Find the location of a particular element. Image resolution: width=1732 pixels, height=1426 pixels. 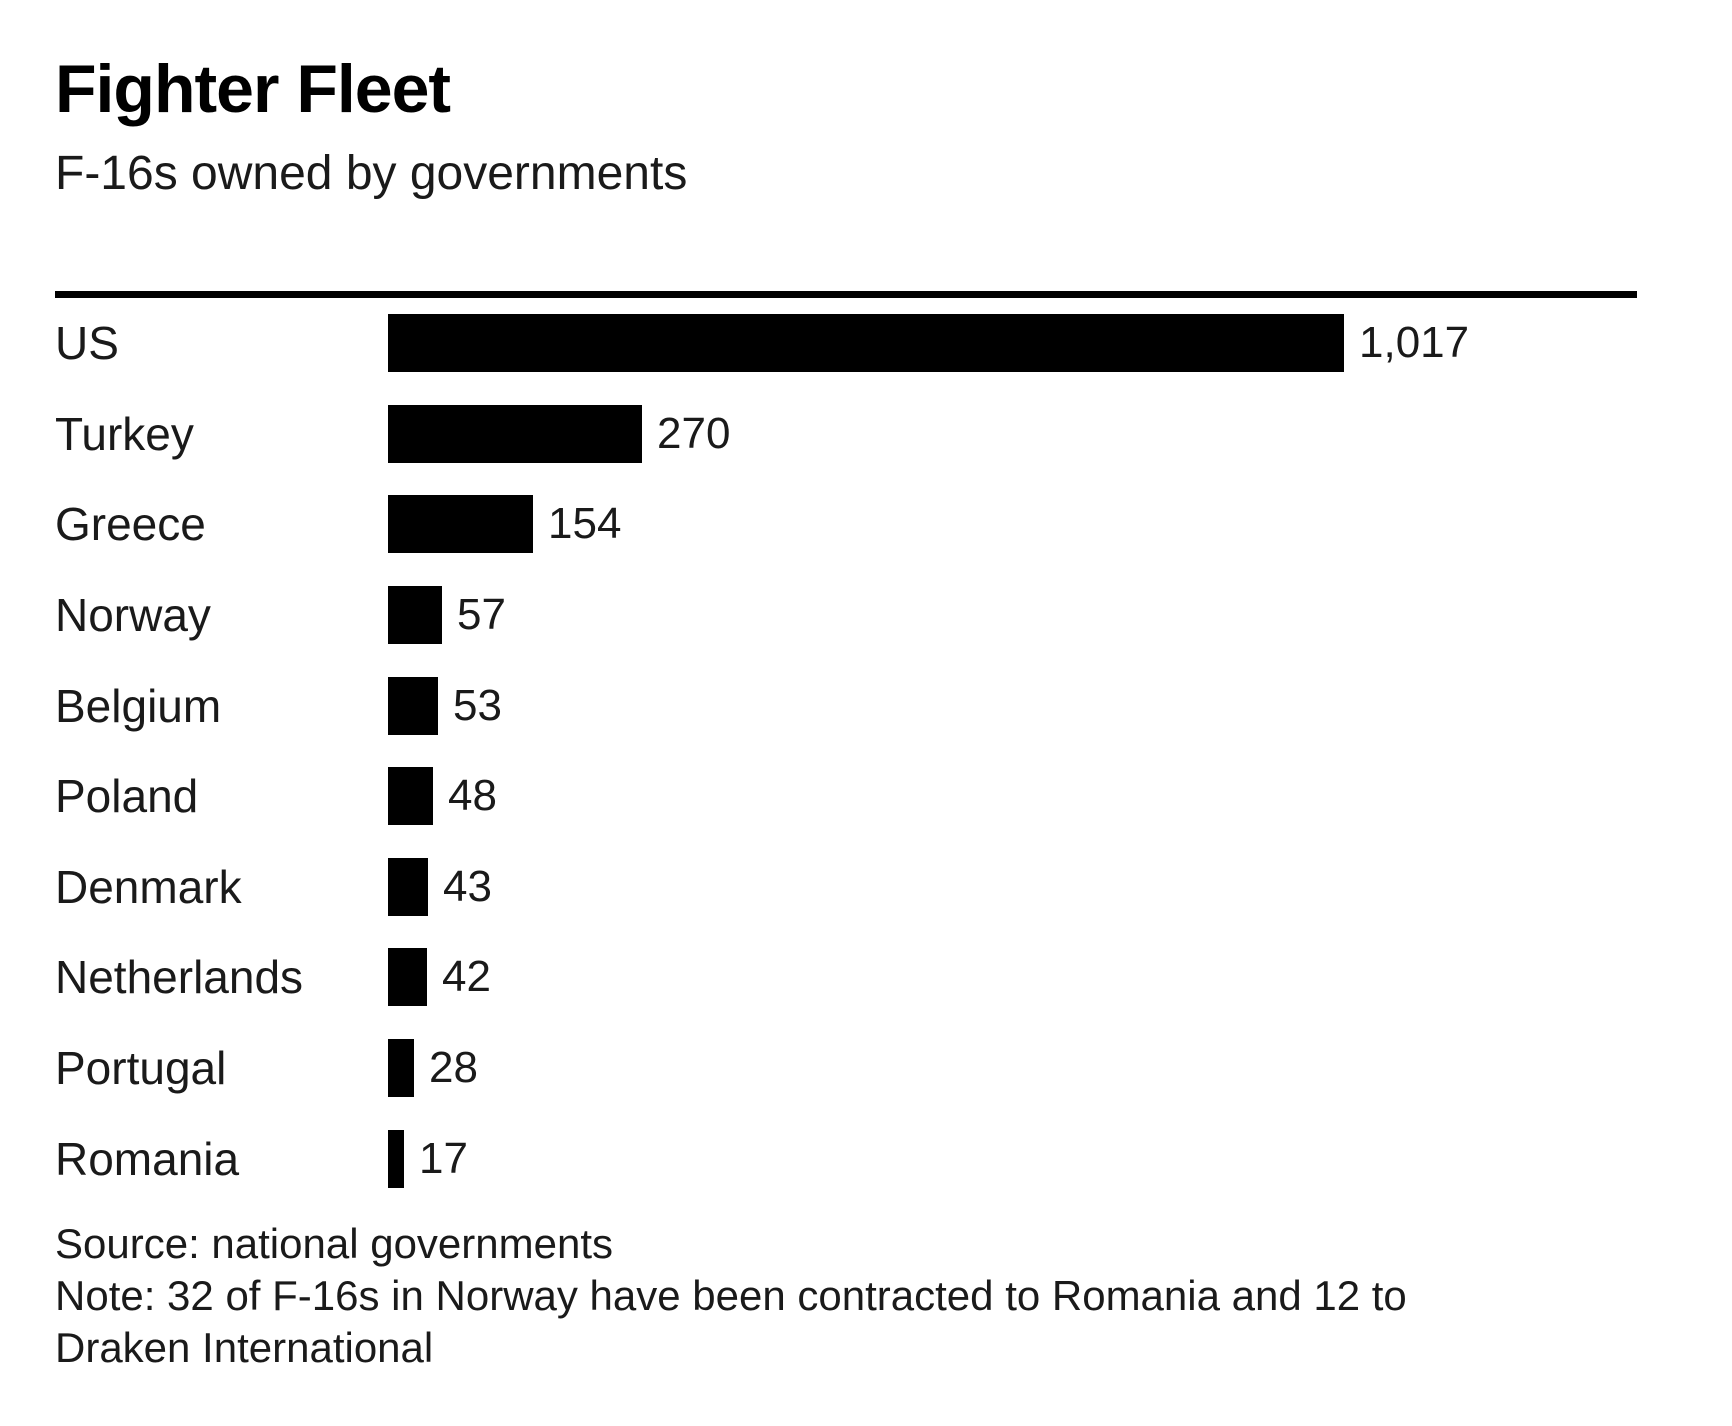

category-label: Belgium is located at coordinates (138, 705).